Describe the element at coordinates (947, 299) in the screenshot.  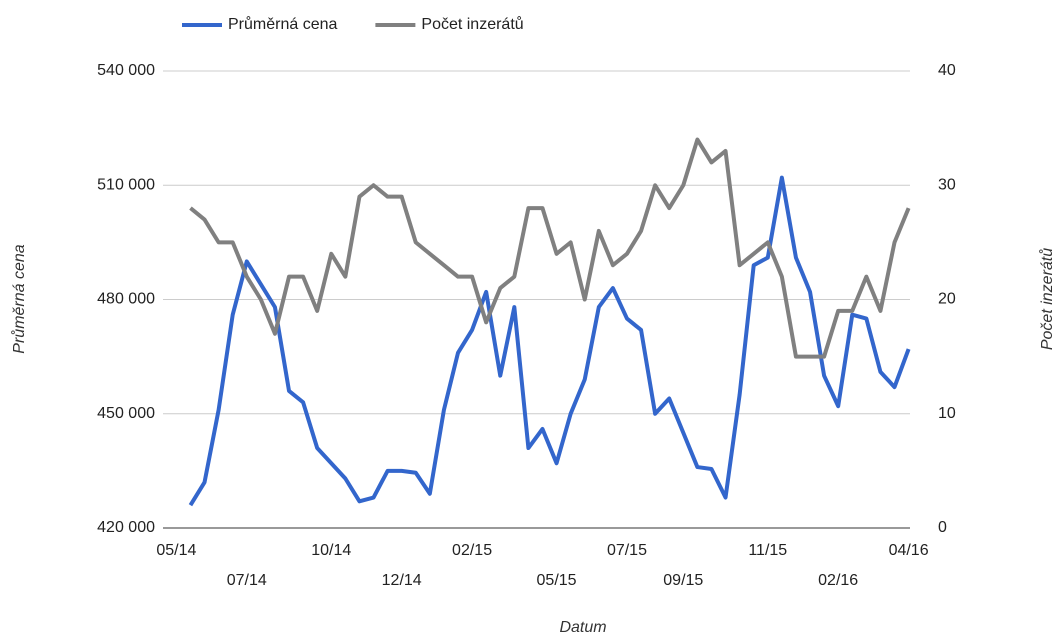
I see `y2-tick-label: 20` at that location.